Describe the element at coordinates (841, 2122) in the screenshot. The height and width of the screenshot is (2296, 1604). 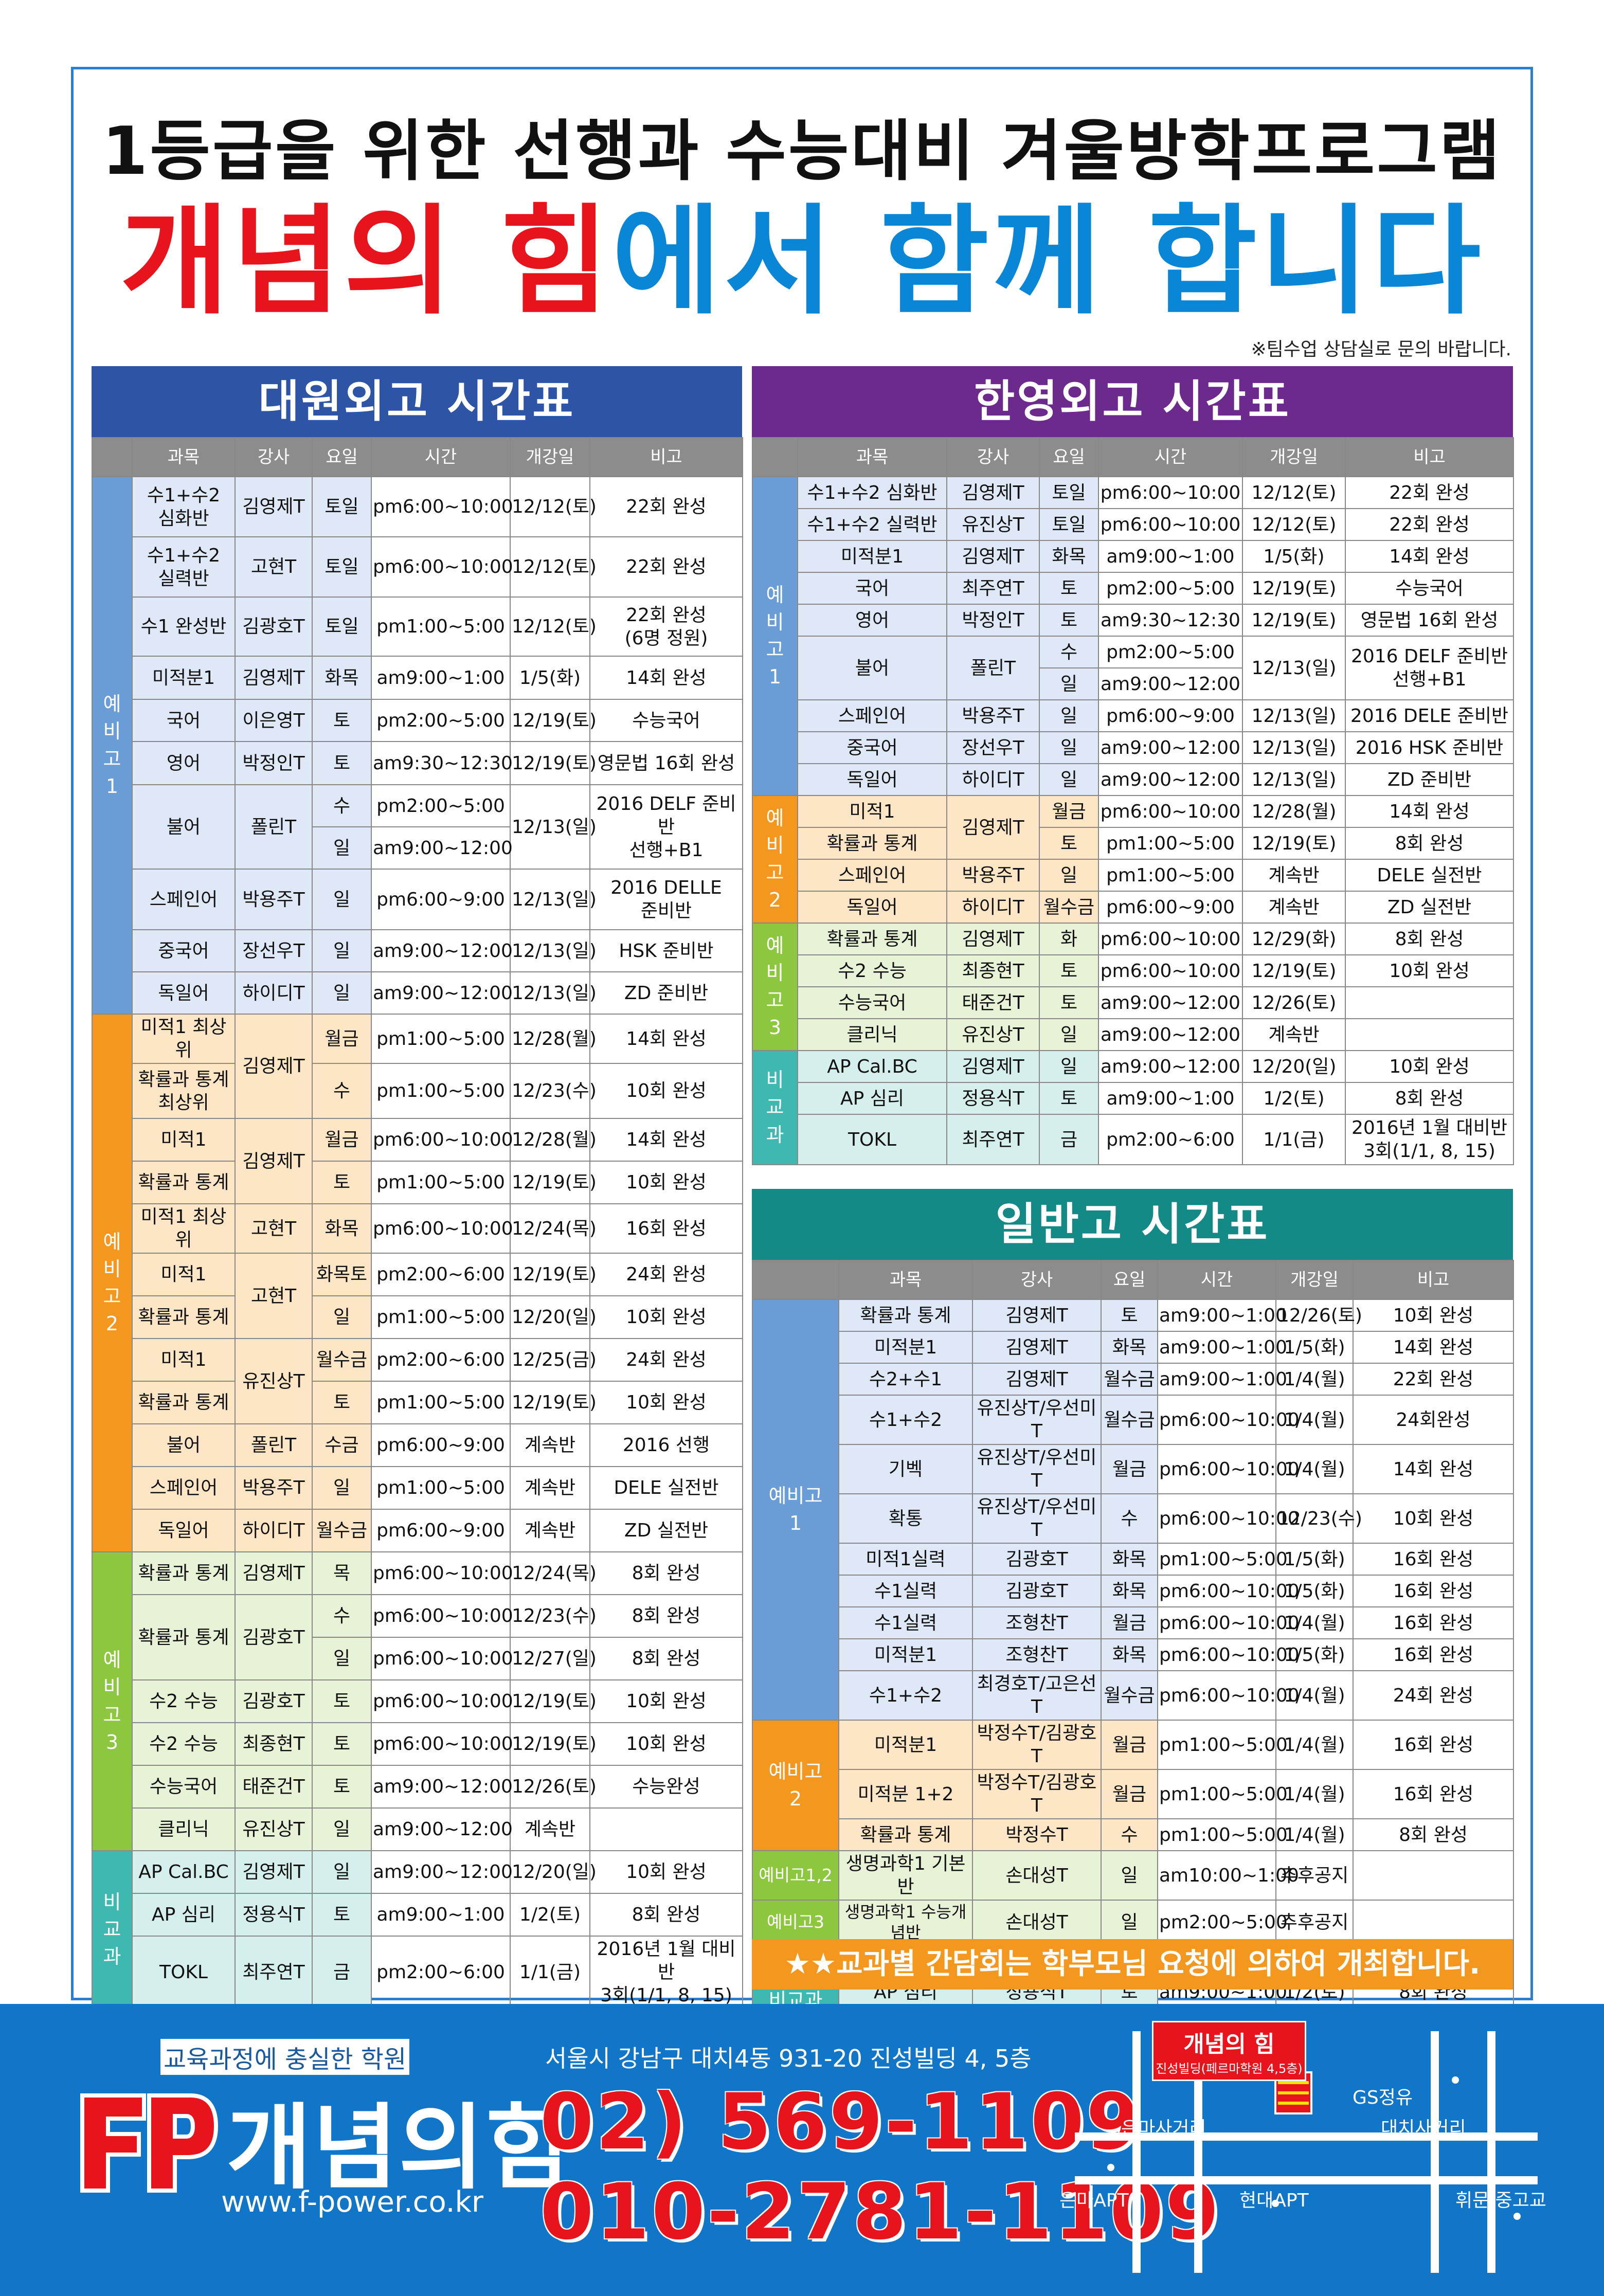
I see `phone-main: 02) 569-1109` at that location.